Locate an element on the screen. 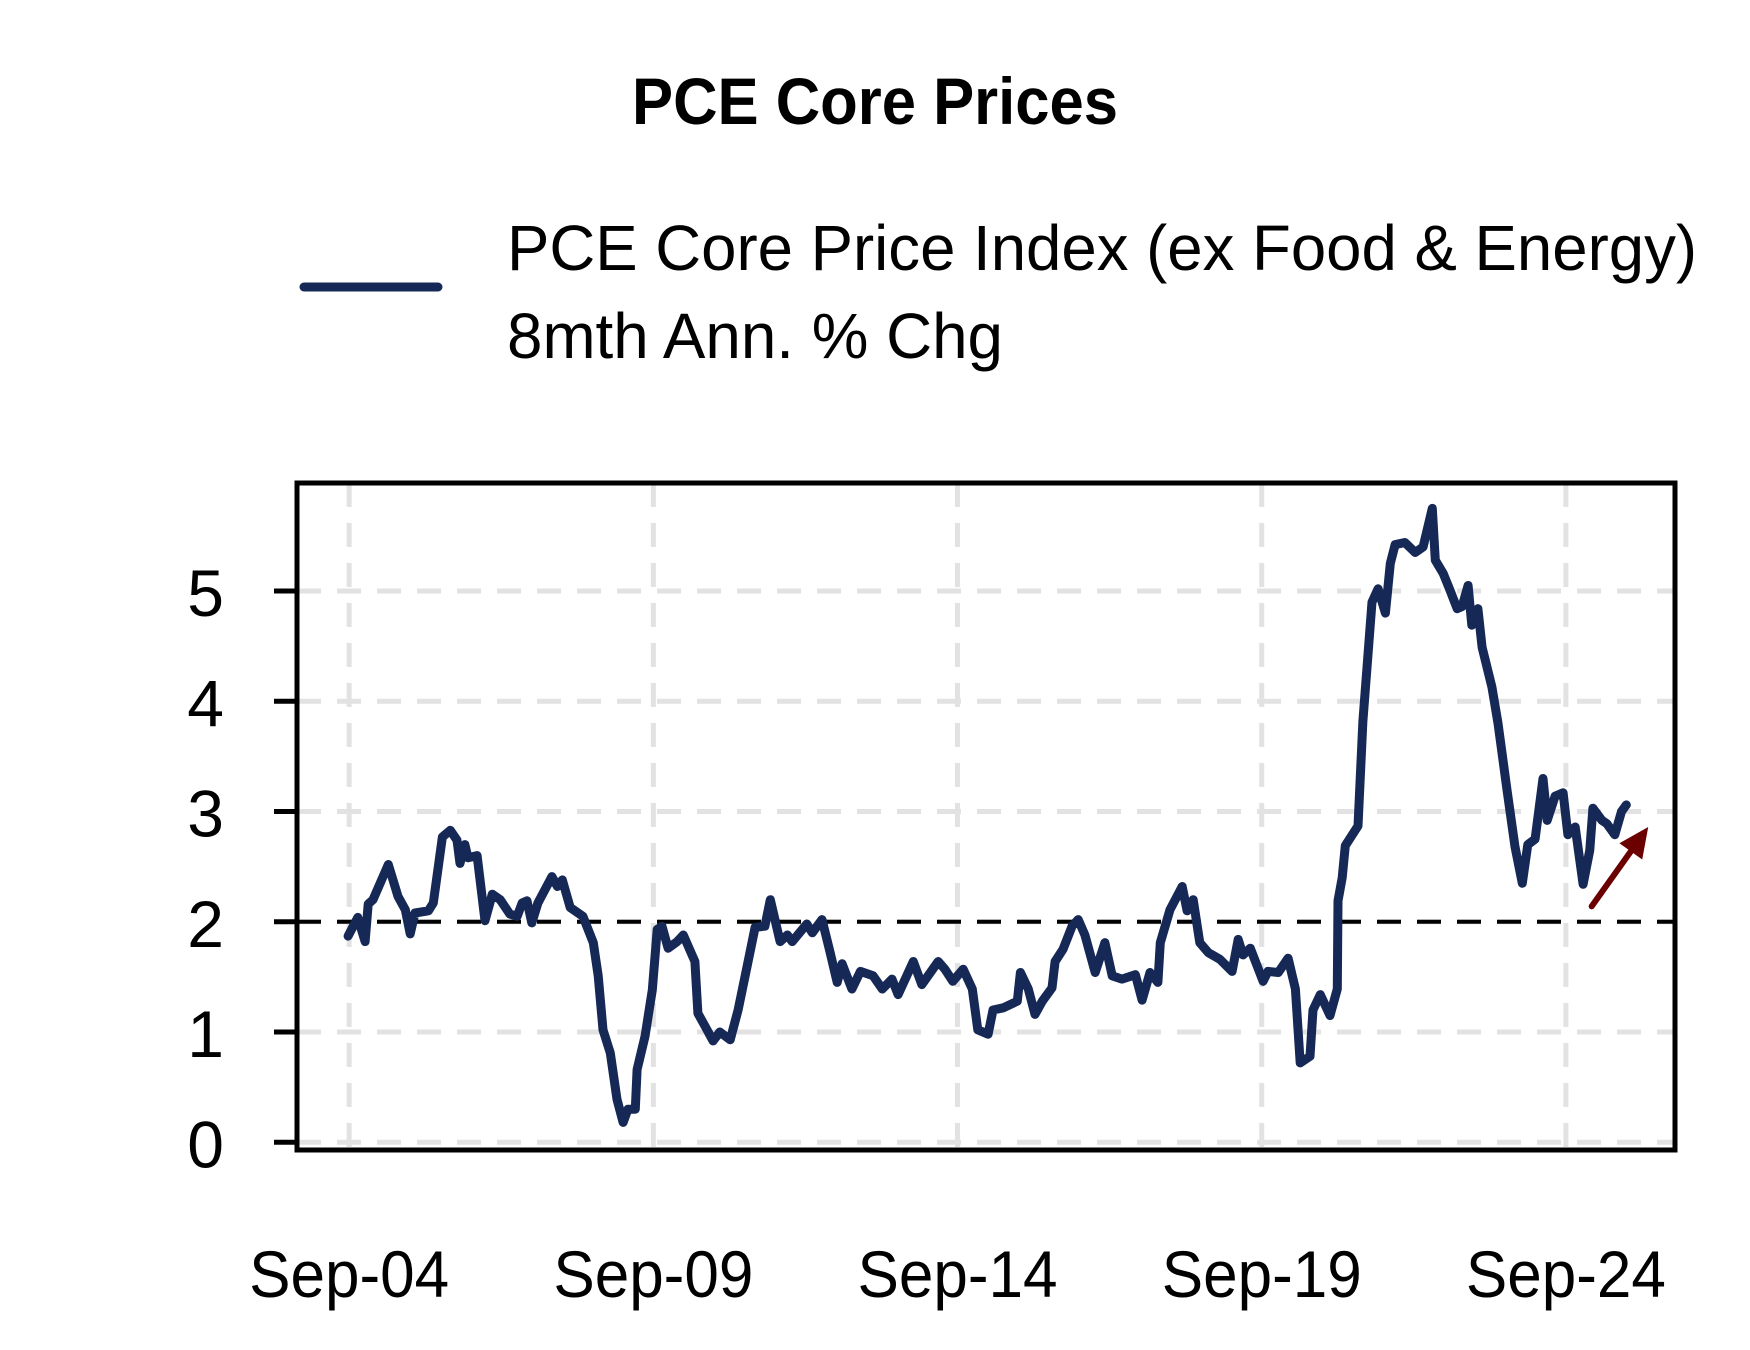 This screenshot has height=1350, width=1750. y-tick-label: 3 is located at coordinates (205, 814).